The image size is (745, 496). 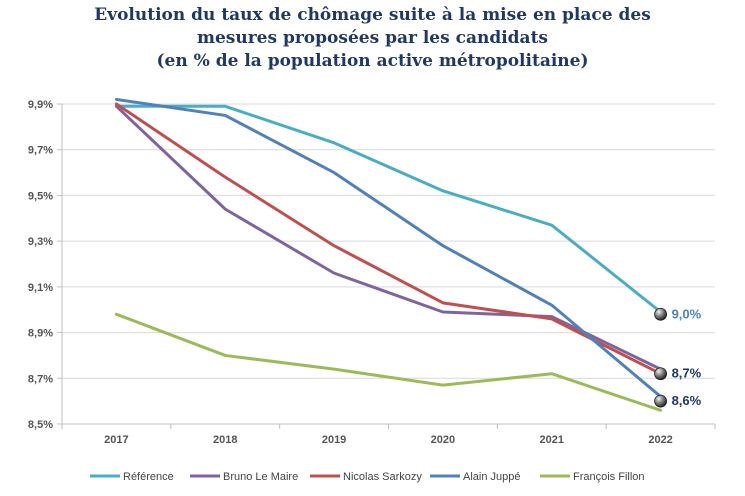 I want to click on legend-label: Alain Juppé, so click(x=492, y=477).